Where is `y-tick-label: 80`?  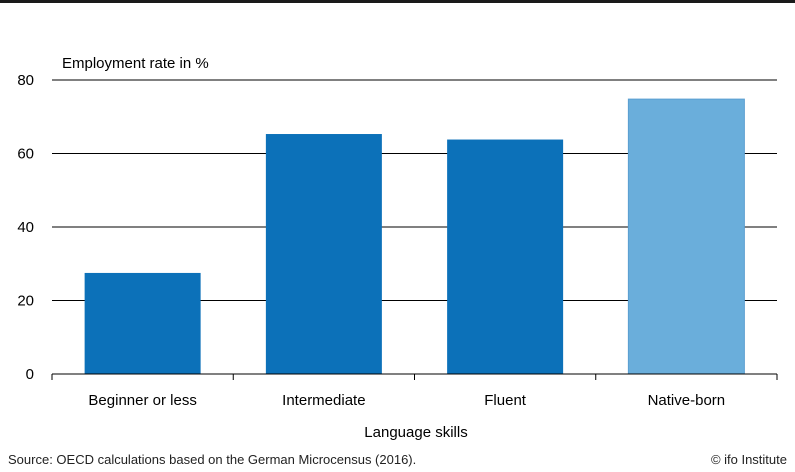 y-tick-label: 80 is located at coordinates (25, 80).